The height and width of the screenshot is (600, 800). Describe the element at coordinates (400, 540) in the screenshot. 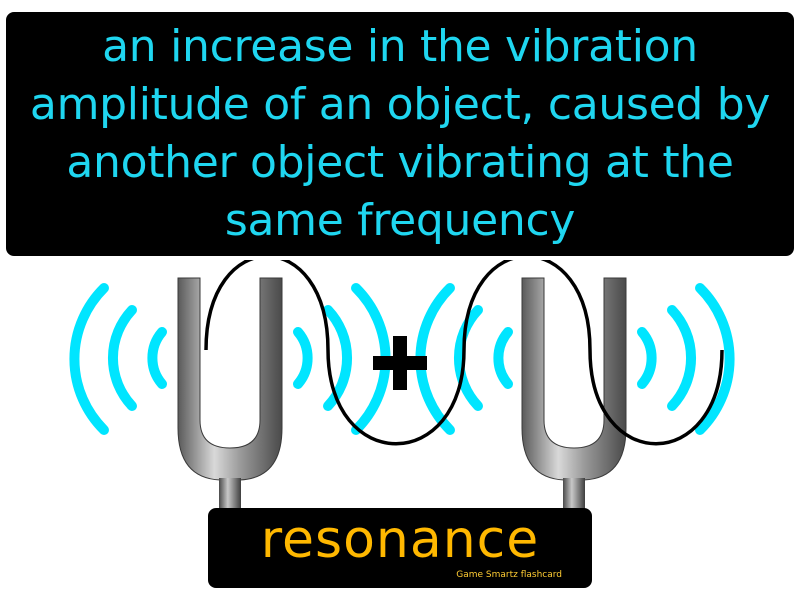

I see `term-word: resonance` at that location.